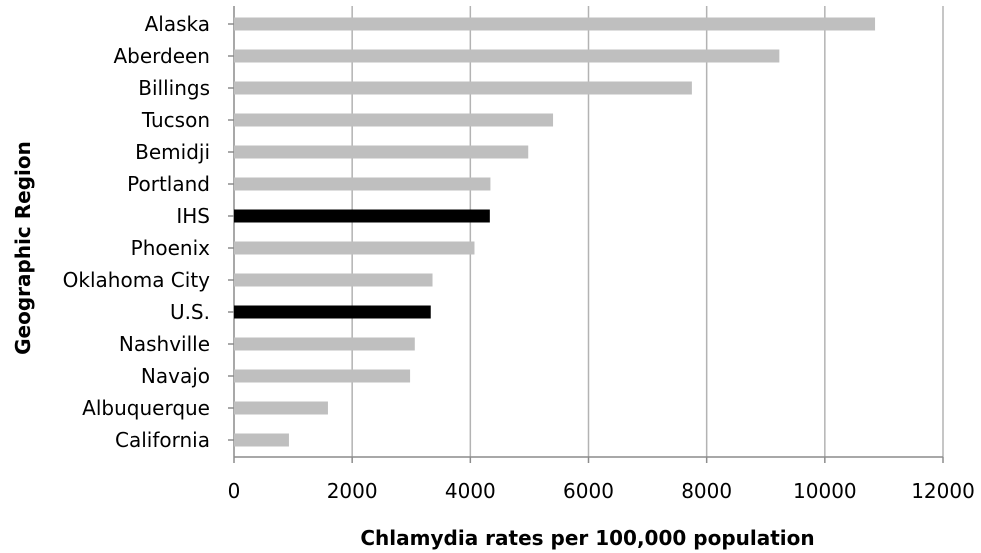 The height and width of the screenshot is (553, 981). Describe the element at coordinates (164, 344) in the screenshot. I see `category-label: Nashville` at that location.